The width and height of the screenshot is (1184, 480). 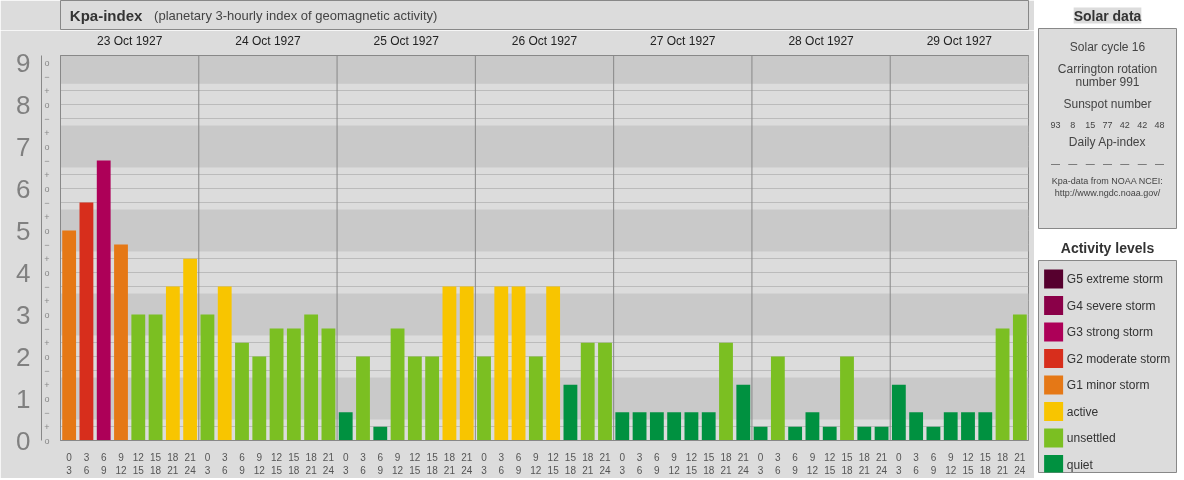 I want to click on legend-label: quiet, so click(x=1080, y=464).